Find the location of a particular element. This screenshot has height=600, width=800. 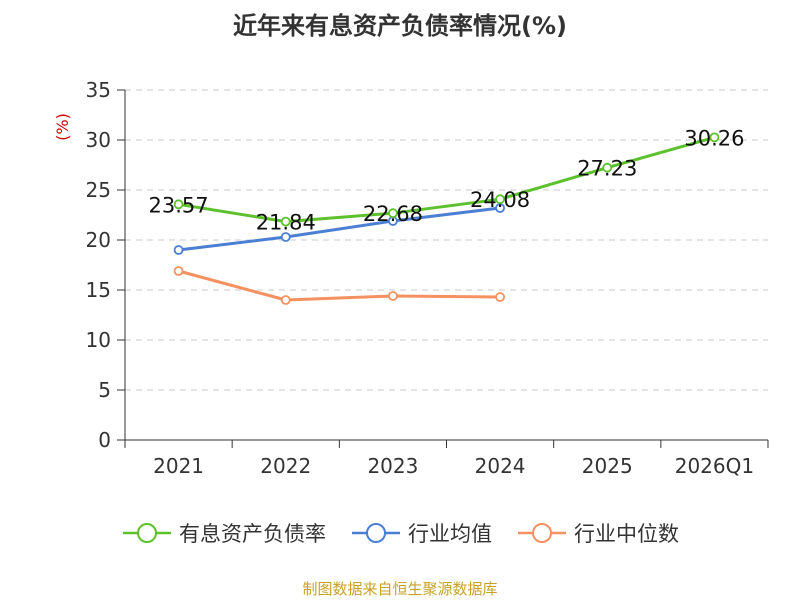

data-label: 27.23 is located at coordinates (607, 169).